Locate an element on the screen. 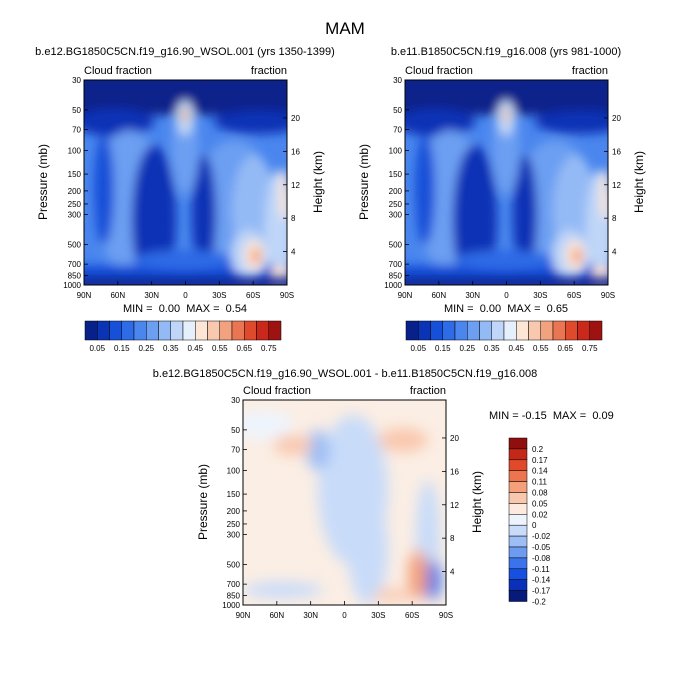 The image size is (691, 690). y-tick-label: 850 is located at coordinates (396, 275).